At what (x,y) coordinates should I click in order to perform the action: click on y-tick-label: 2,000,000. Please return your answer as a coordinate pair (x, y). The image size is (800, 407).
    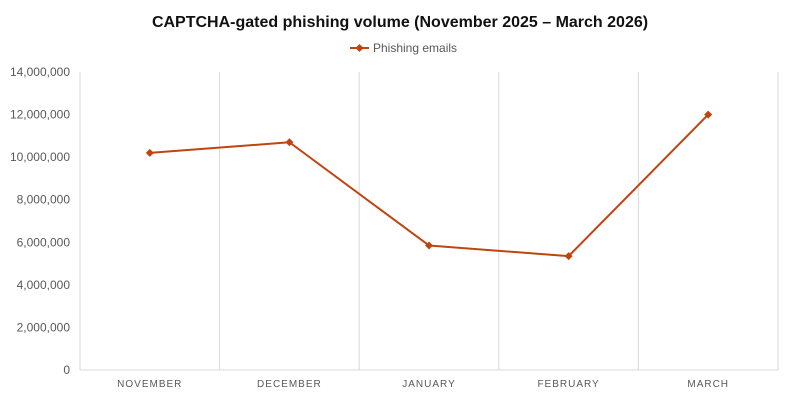
    Looking at the image, I should click on (44, 327).